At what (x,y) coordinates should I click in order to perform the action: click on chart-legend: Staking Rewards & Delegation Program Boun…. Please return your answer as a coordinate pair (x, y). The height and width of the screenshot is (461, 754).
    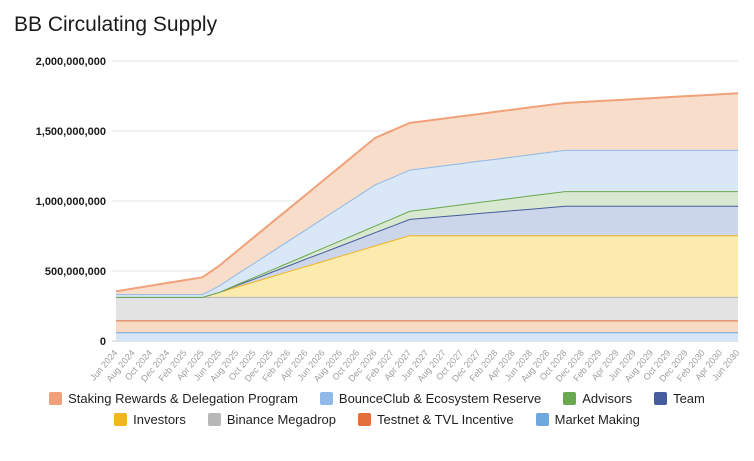
    Looking at the image, I should click on (377, 409).